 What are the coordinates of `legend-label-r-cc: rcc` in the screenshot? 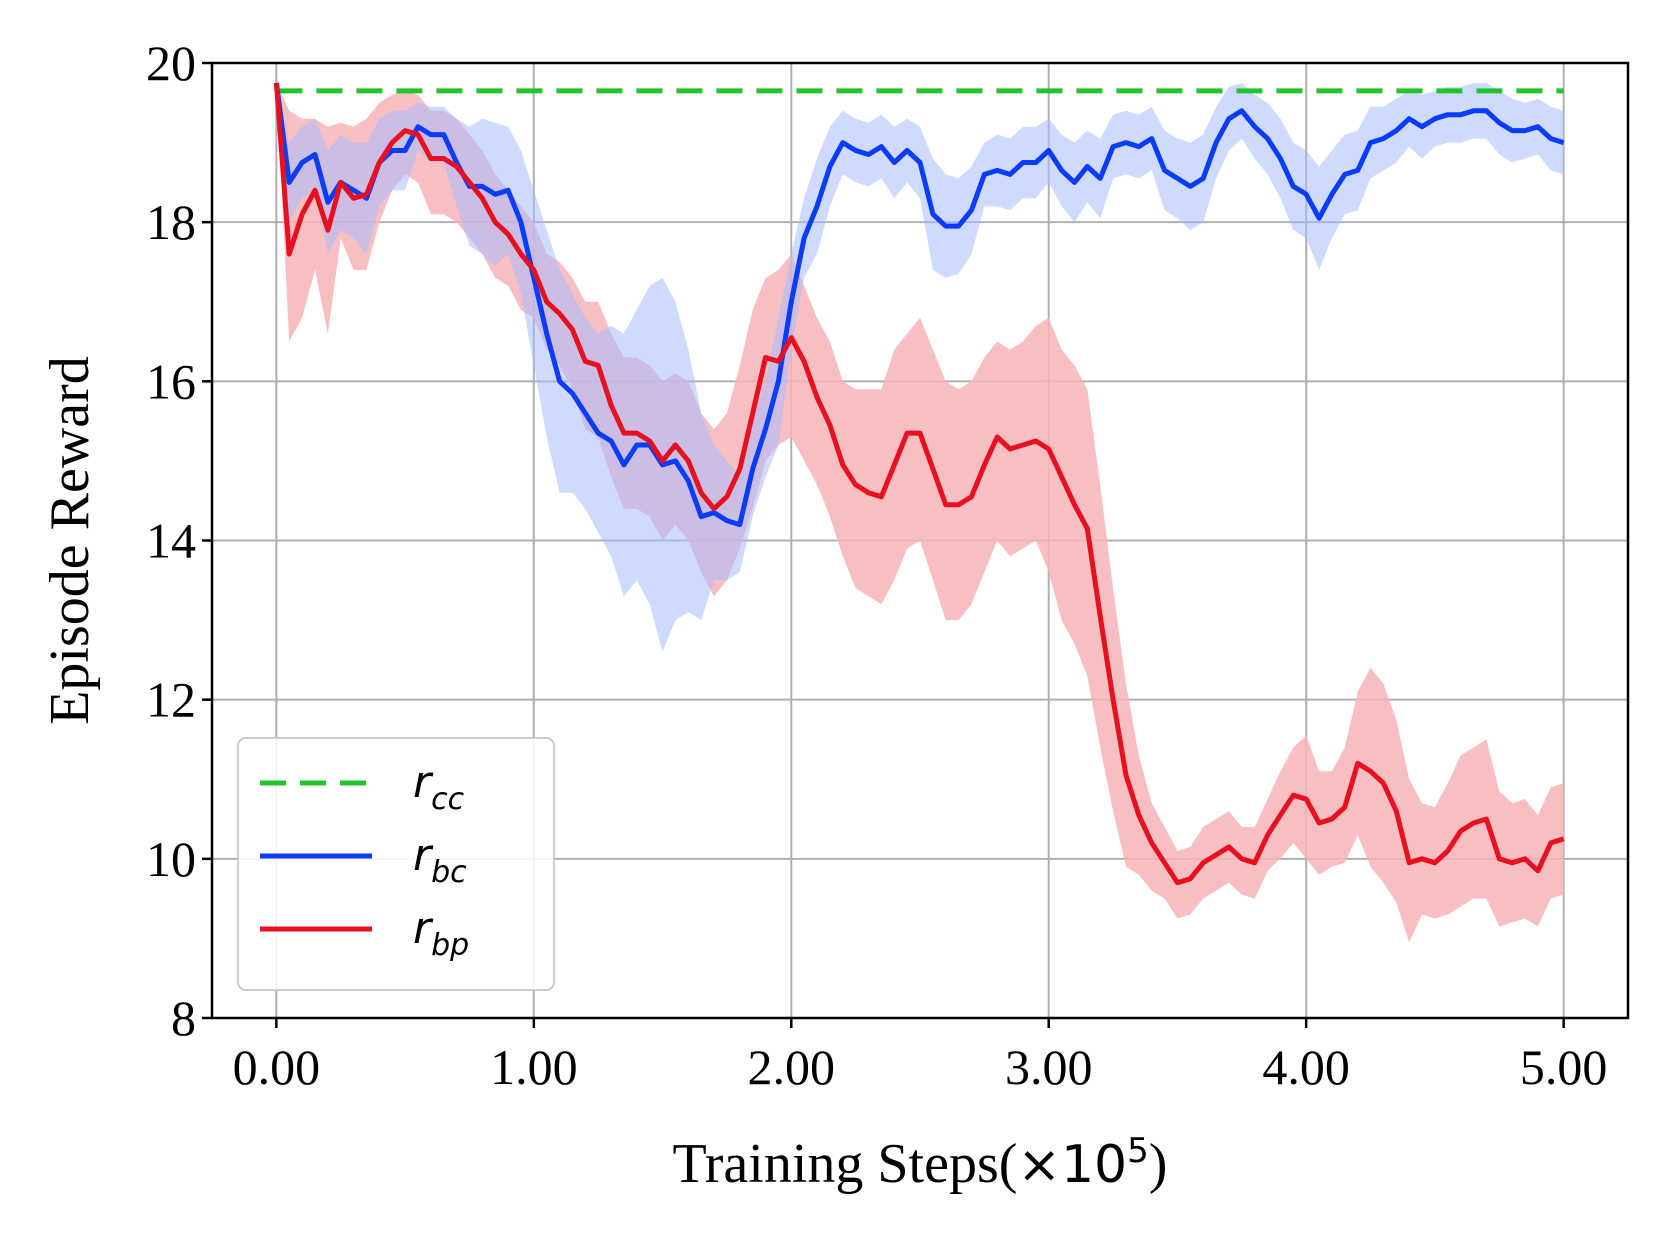 It's located at (439, 787).